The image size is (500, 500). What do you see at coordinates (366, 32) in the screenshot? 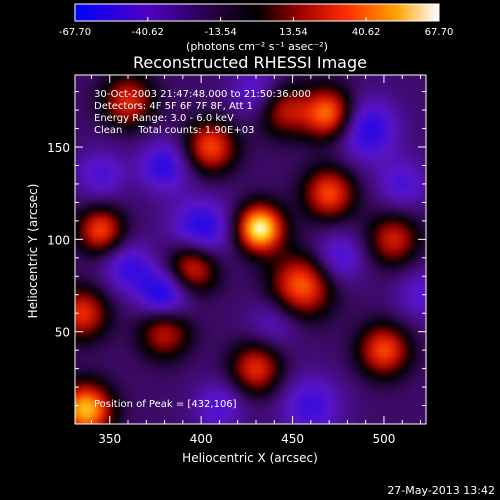
I see `colorbar-tick-label: 40.62` at bounding box center [366, 32].